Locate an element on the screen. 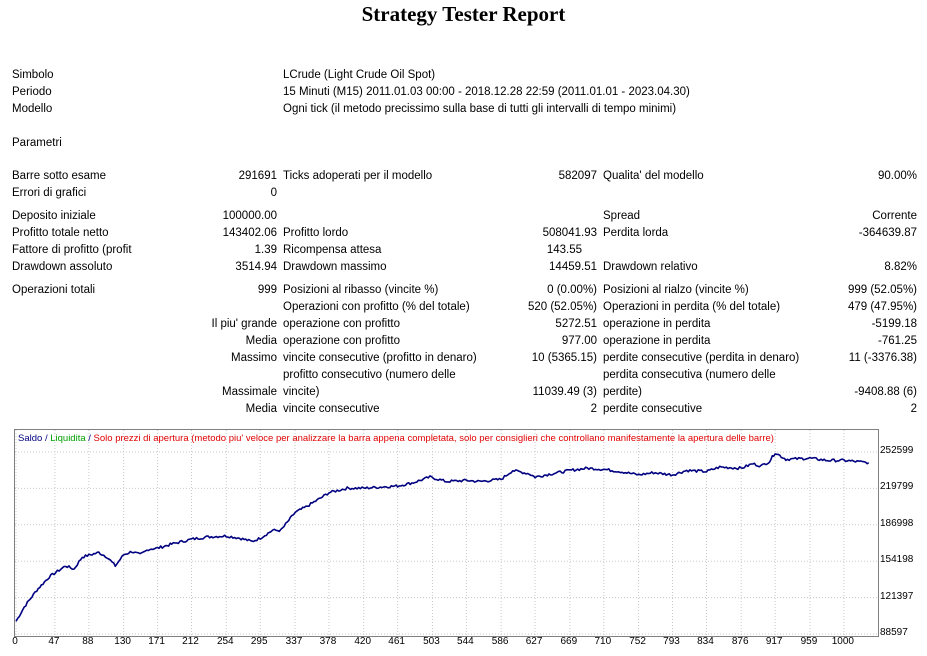 The image size is (927, 656). x-tick-label: 130 is located at coordinates (122, 641).